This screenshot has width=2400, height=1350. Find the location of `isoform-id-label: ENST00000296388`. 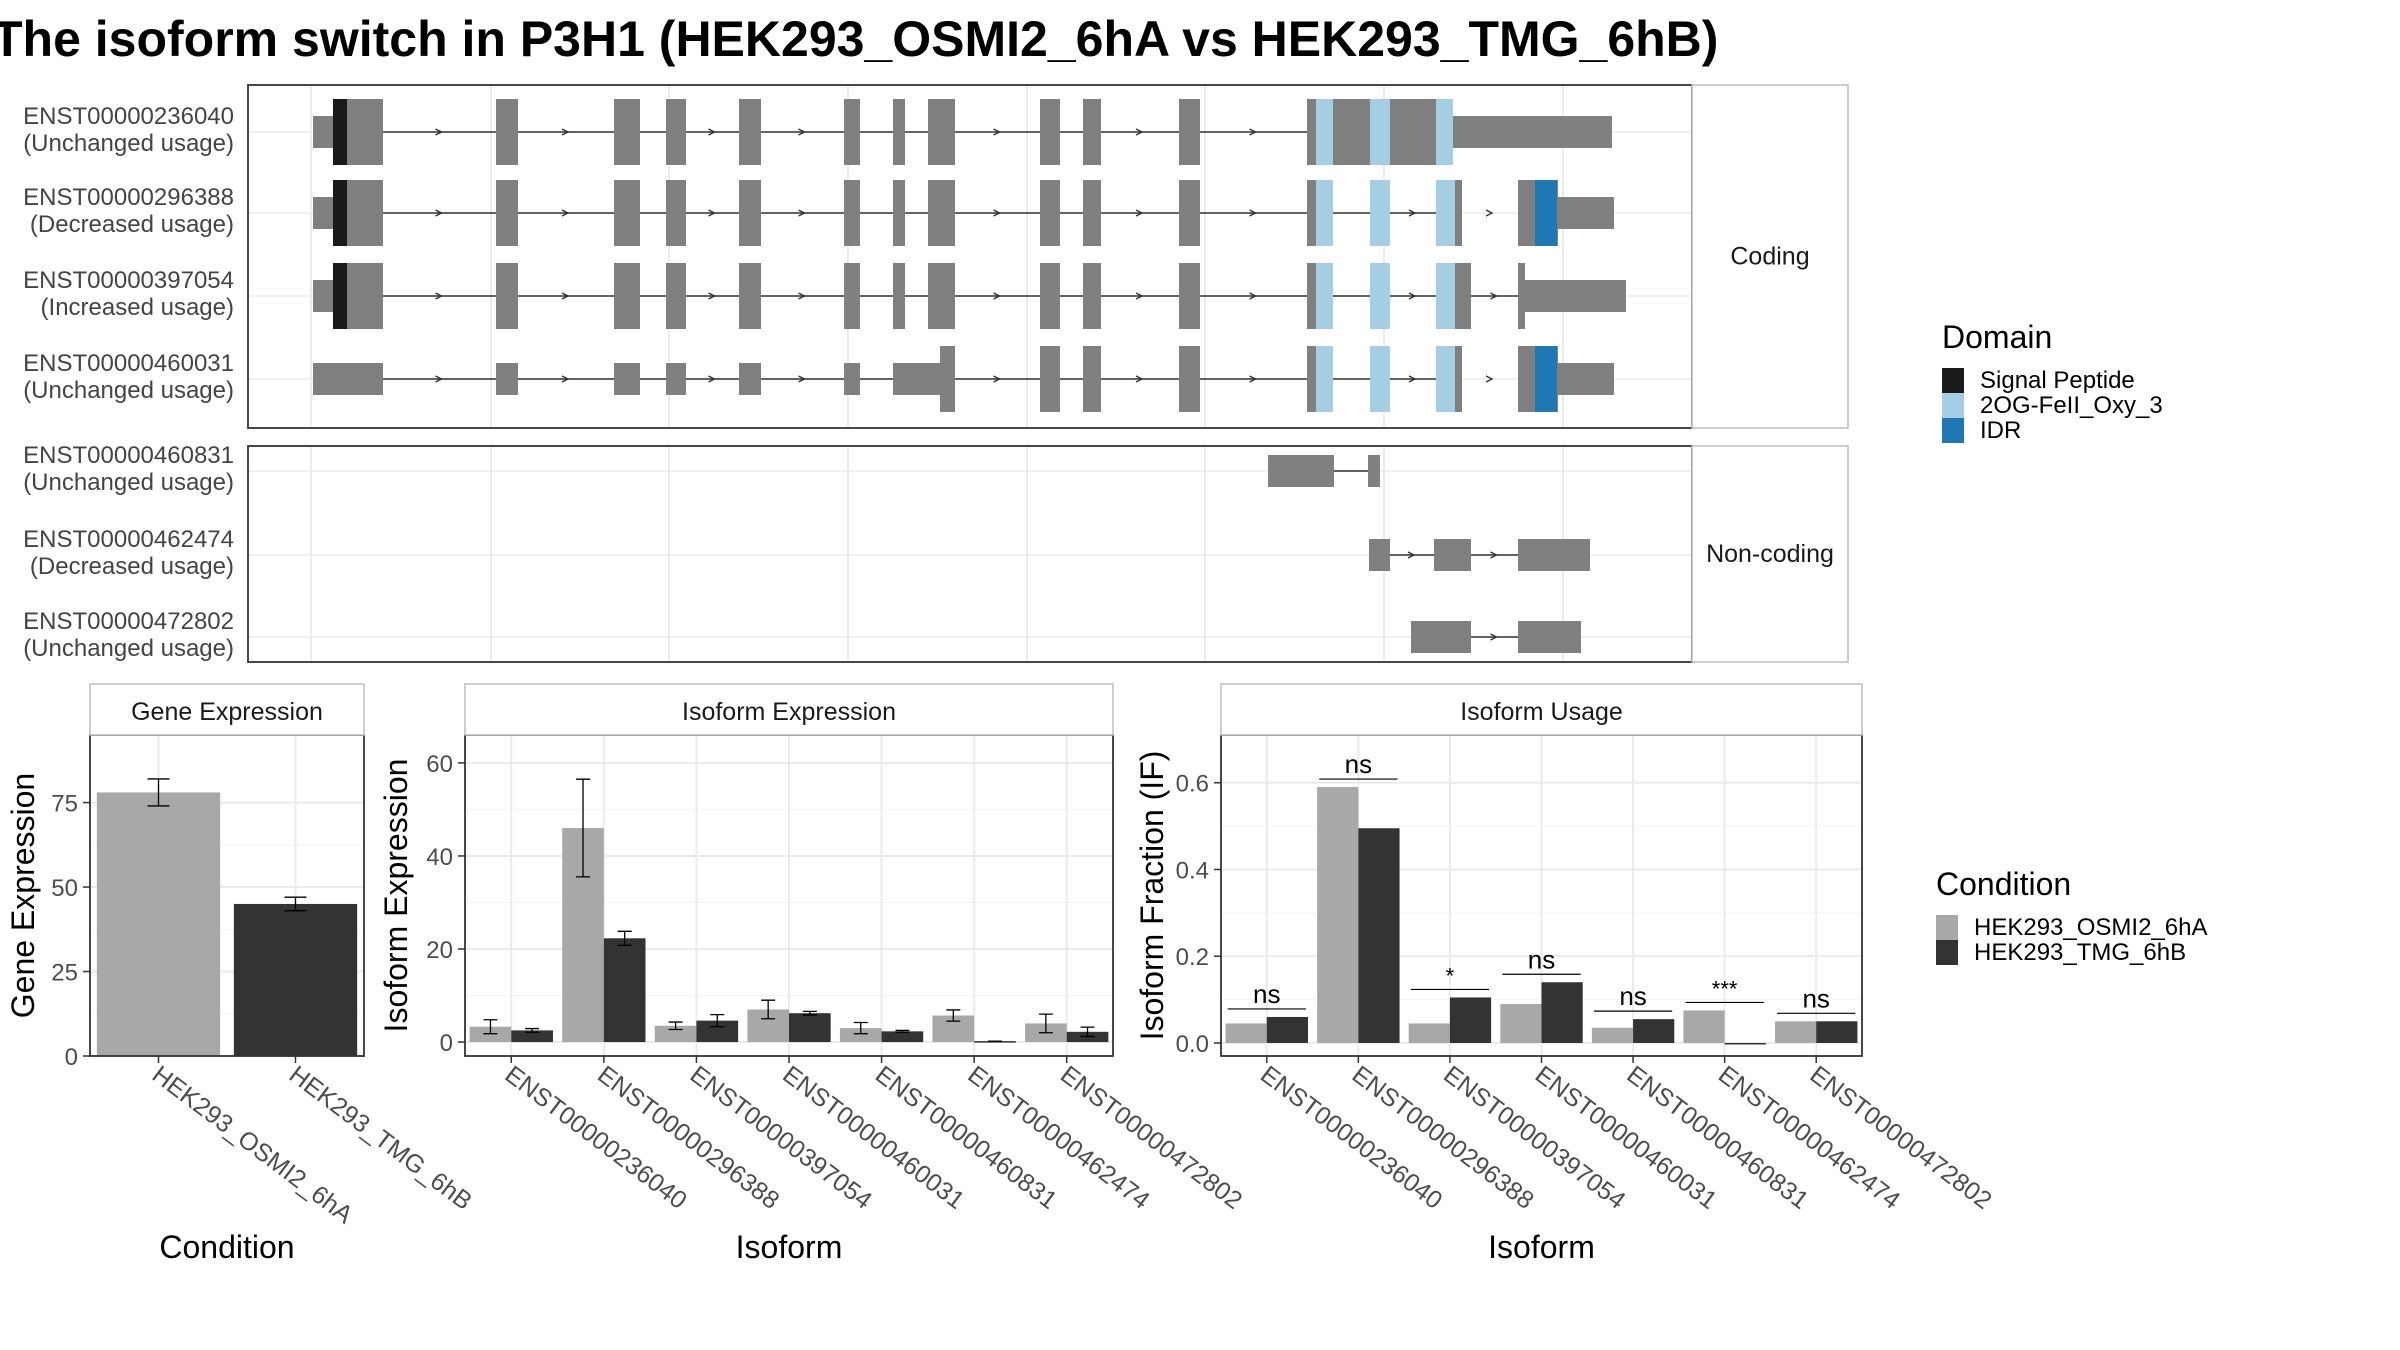

isoform-id-label: ENST00000296388 is located at coordinates (128, 197).